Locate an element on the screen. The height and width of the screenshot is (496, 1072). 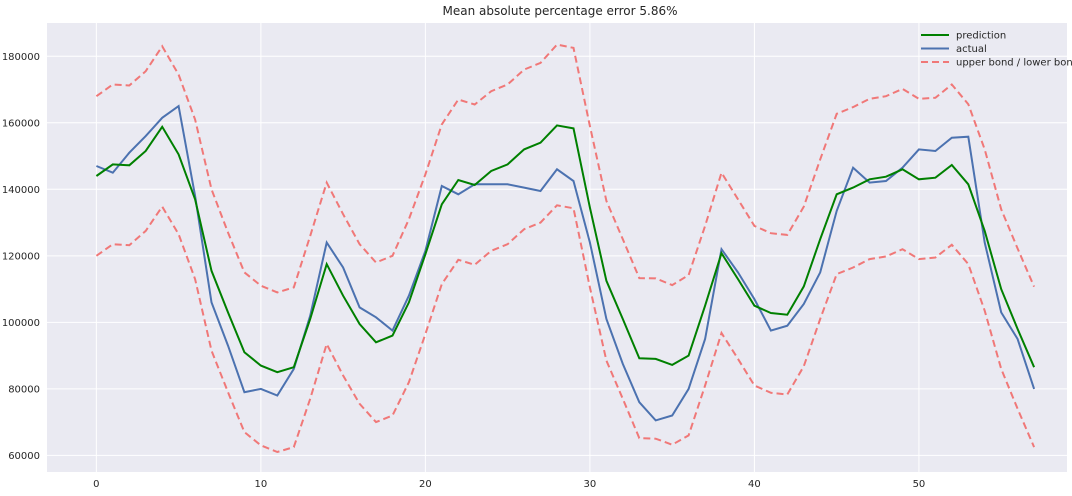
x-tick-label: 10 is located at coordinates (261, 484).